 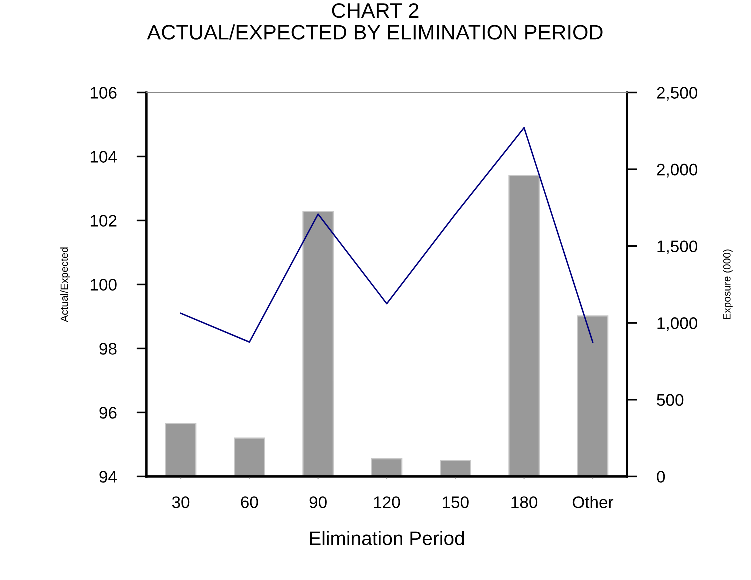 What do you see at coordinates (103, 221) in the screenshot?
I see `y-tick-label: 102` at bounding box center [103, 221].